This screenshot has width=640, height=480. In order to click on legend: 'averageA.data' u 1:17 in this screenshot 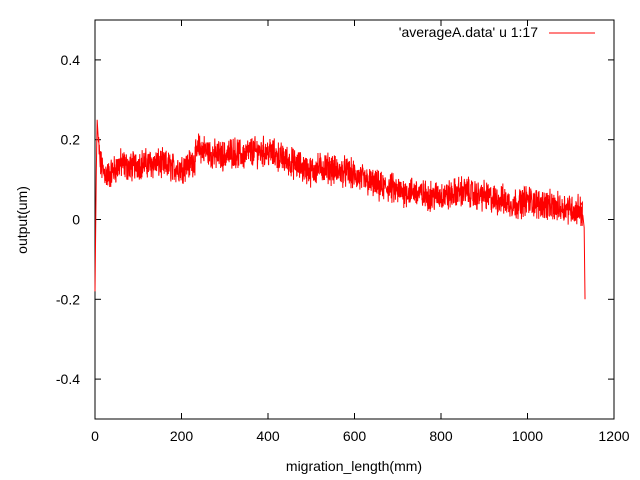, I will do `click(497, 32)`.